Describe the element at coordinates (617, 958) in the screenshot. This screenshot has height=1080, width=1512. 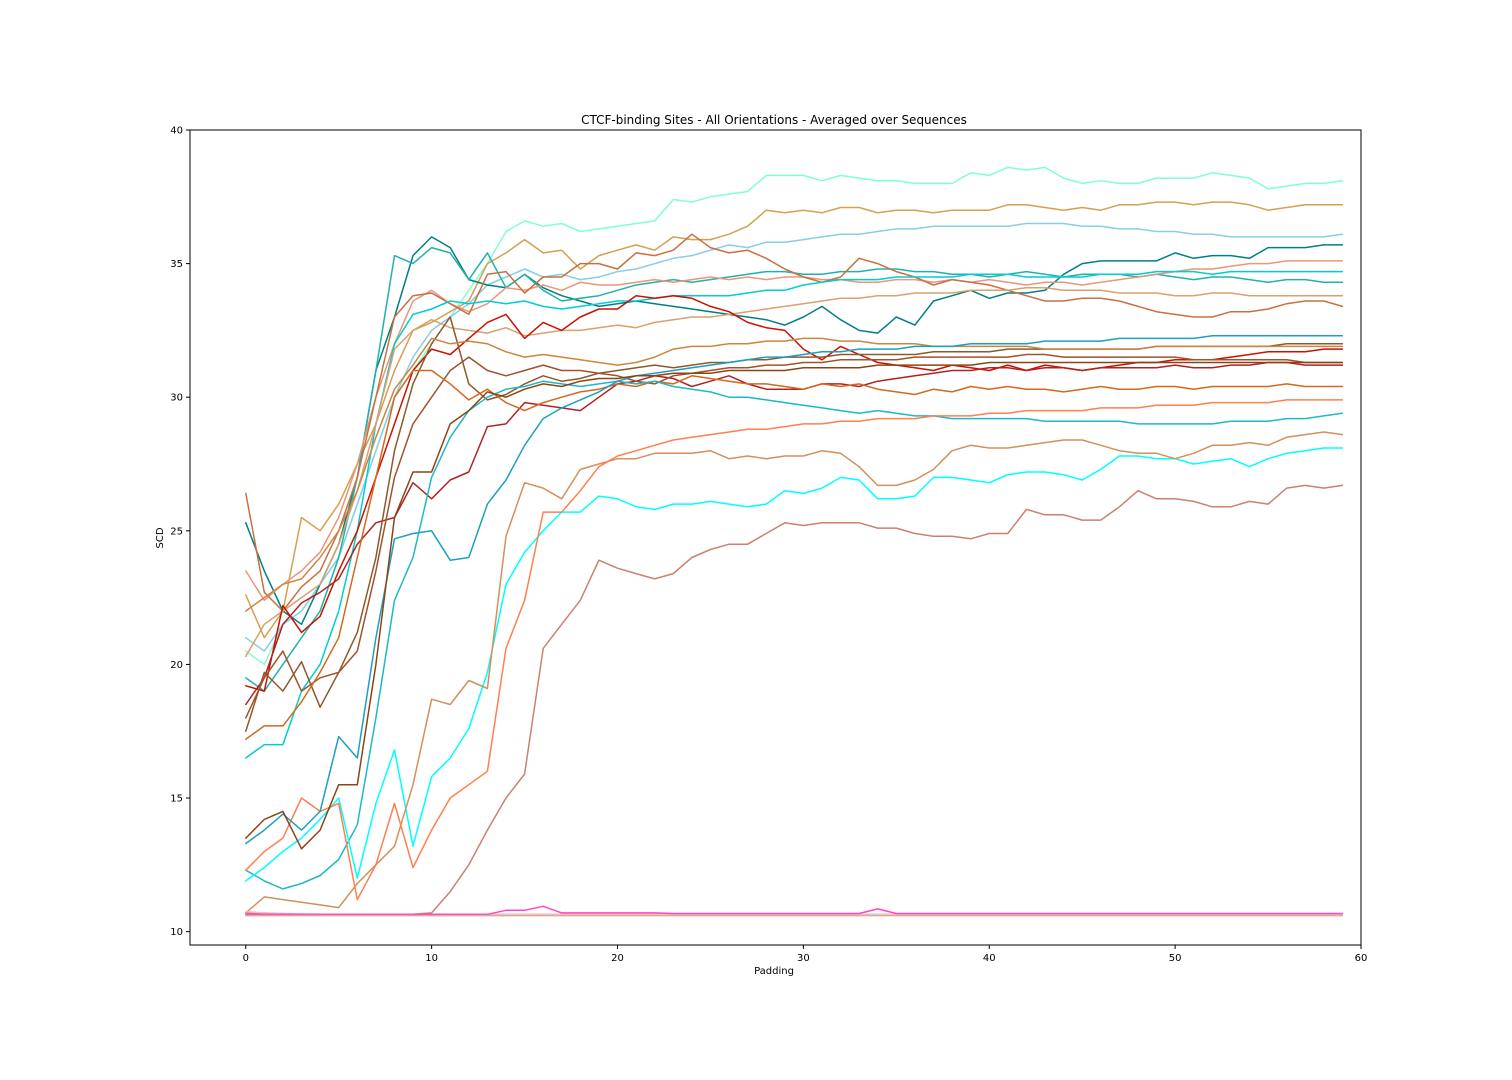
I see `x-tick-label: 20` at that location.